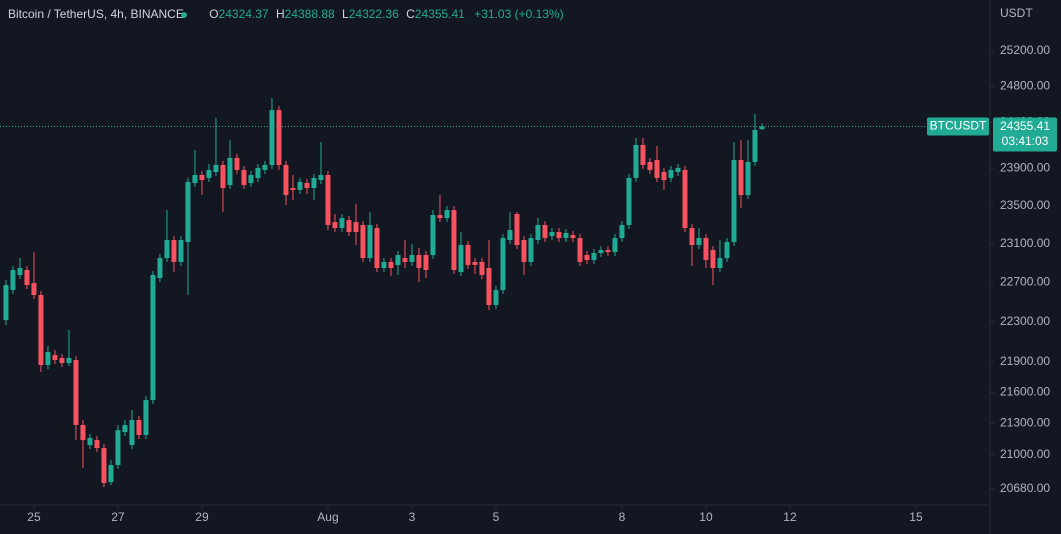  What do you see at coordinates (1025, 167) in the screenshot?
I see `y-tick-label: 23900.00` at bounding box center [1025, 167].